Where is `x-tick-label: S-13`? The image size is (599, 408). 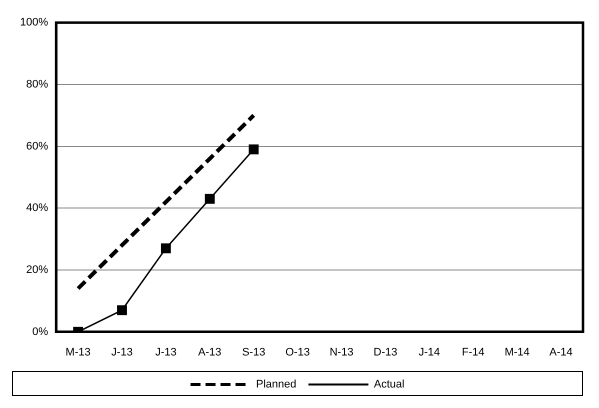 x-tick-label: S-13 is located at coordinates (254, 352).